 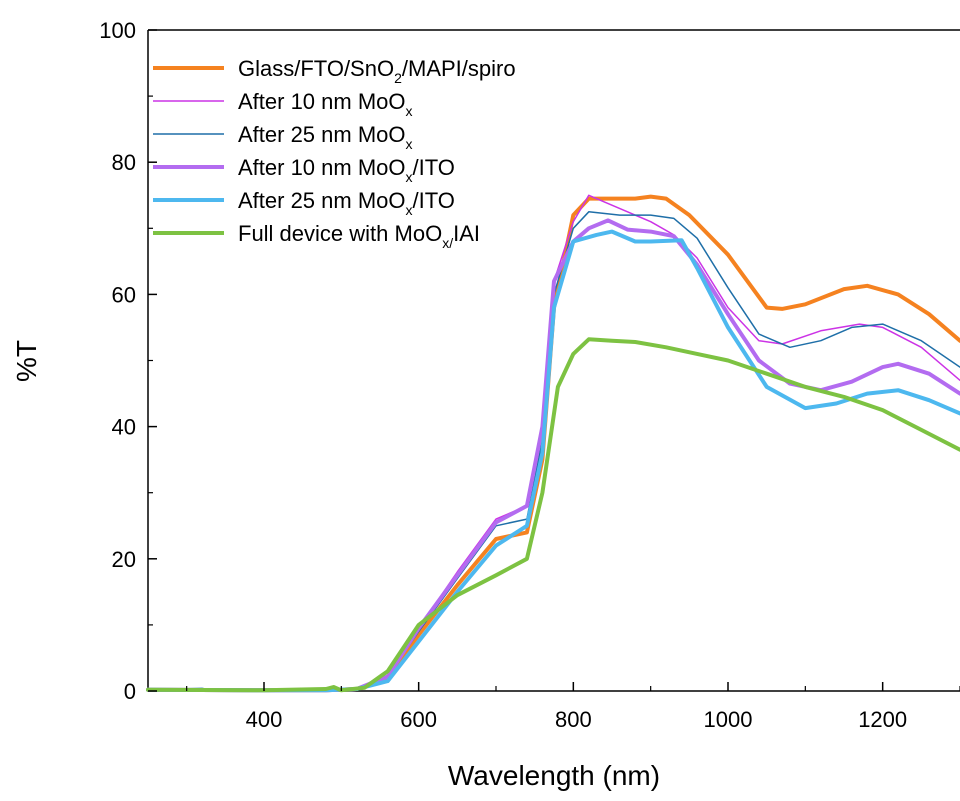 What do you see at coordinates (359, 236) in the screenshot?
I see `legend-label-6: Full device with MoOx/IAI` at bounding box center [359, 236].